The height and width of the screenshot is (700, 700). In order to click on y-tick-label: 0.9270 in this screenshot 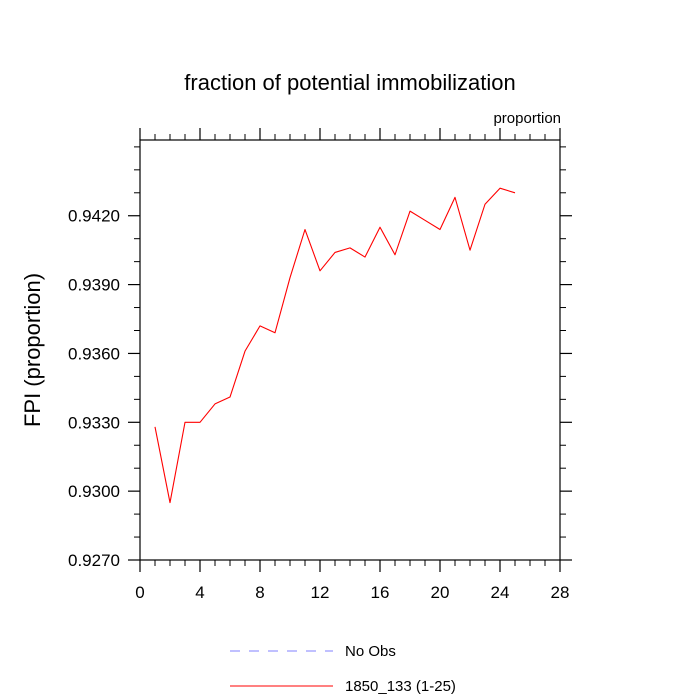, I will do `click(94, 560)`.